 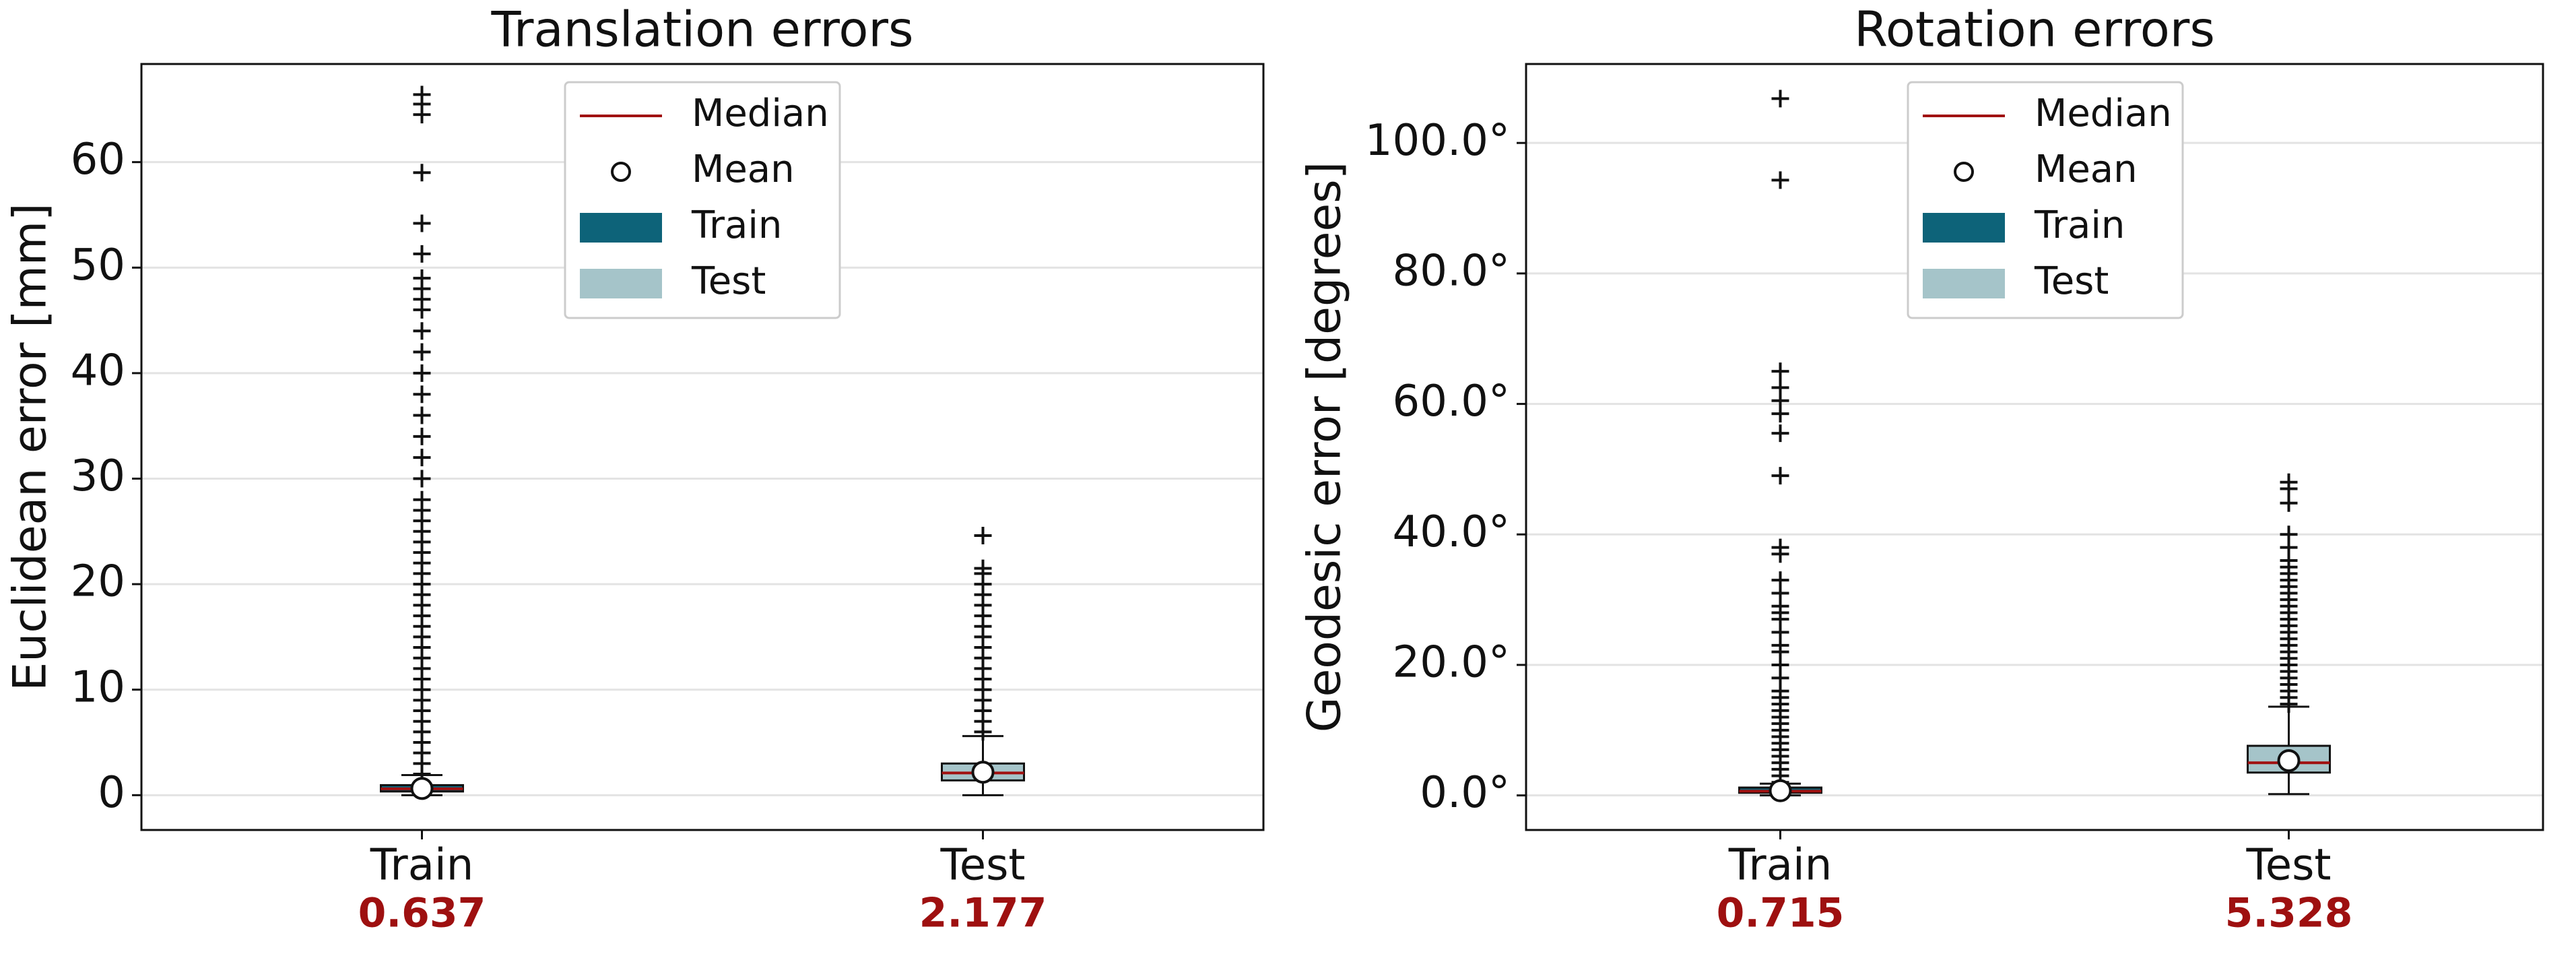 What do you see at coordinates (422, 913) in the screenshot?
I see `mean-label: 0.637` at bounding box center [422, 913].